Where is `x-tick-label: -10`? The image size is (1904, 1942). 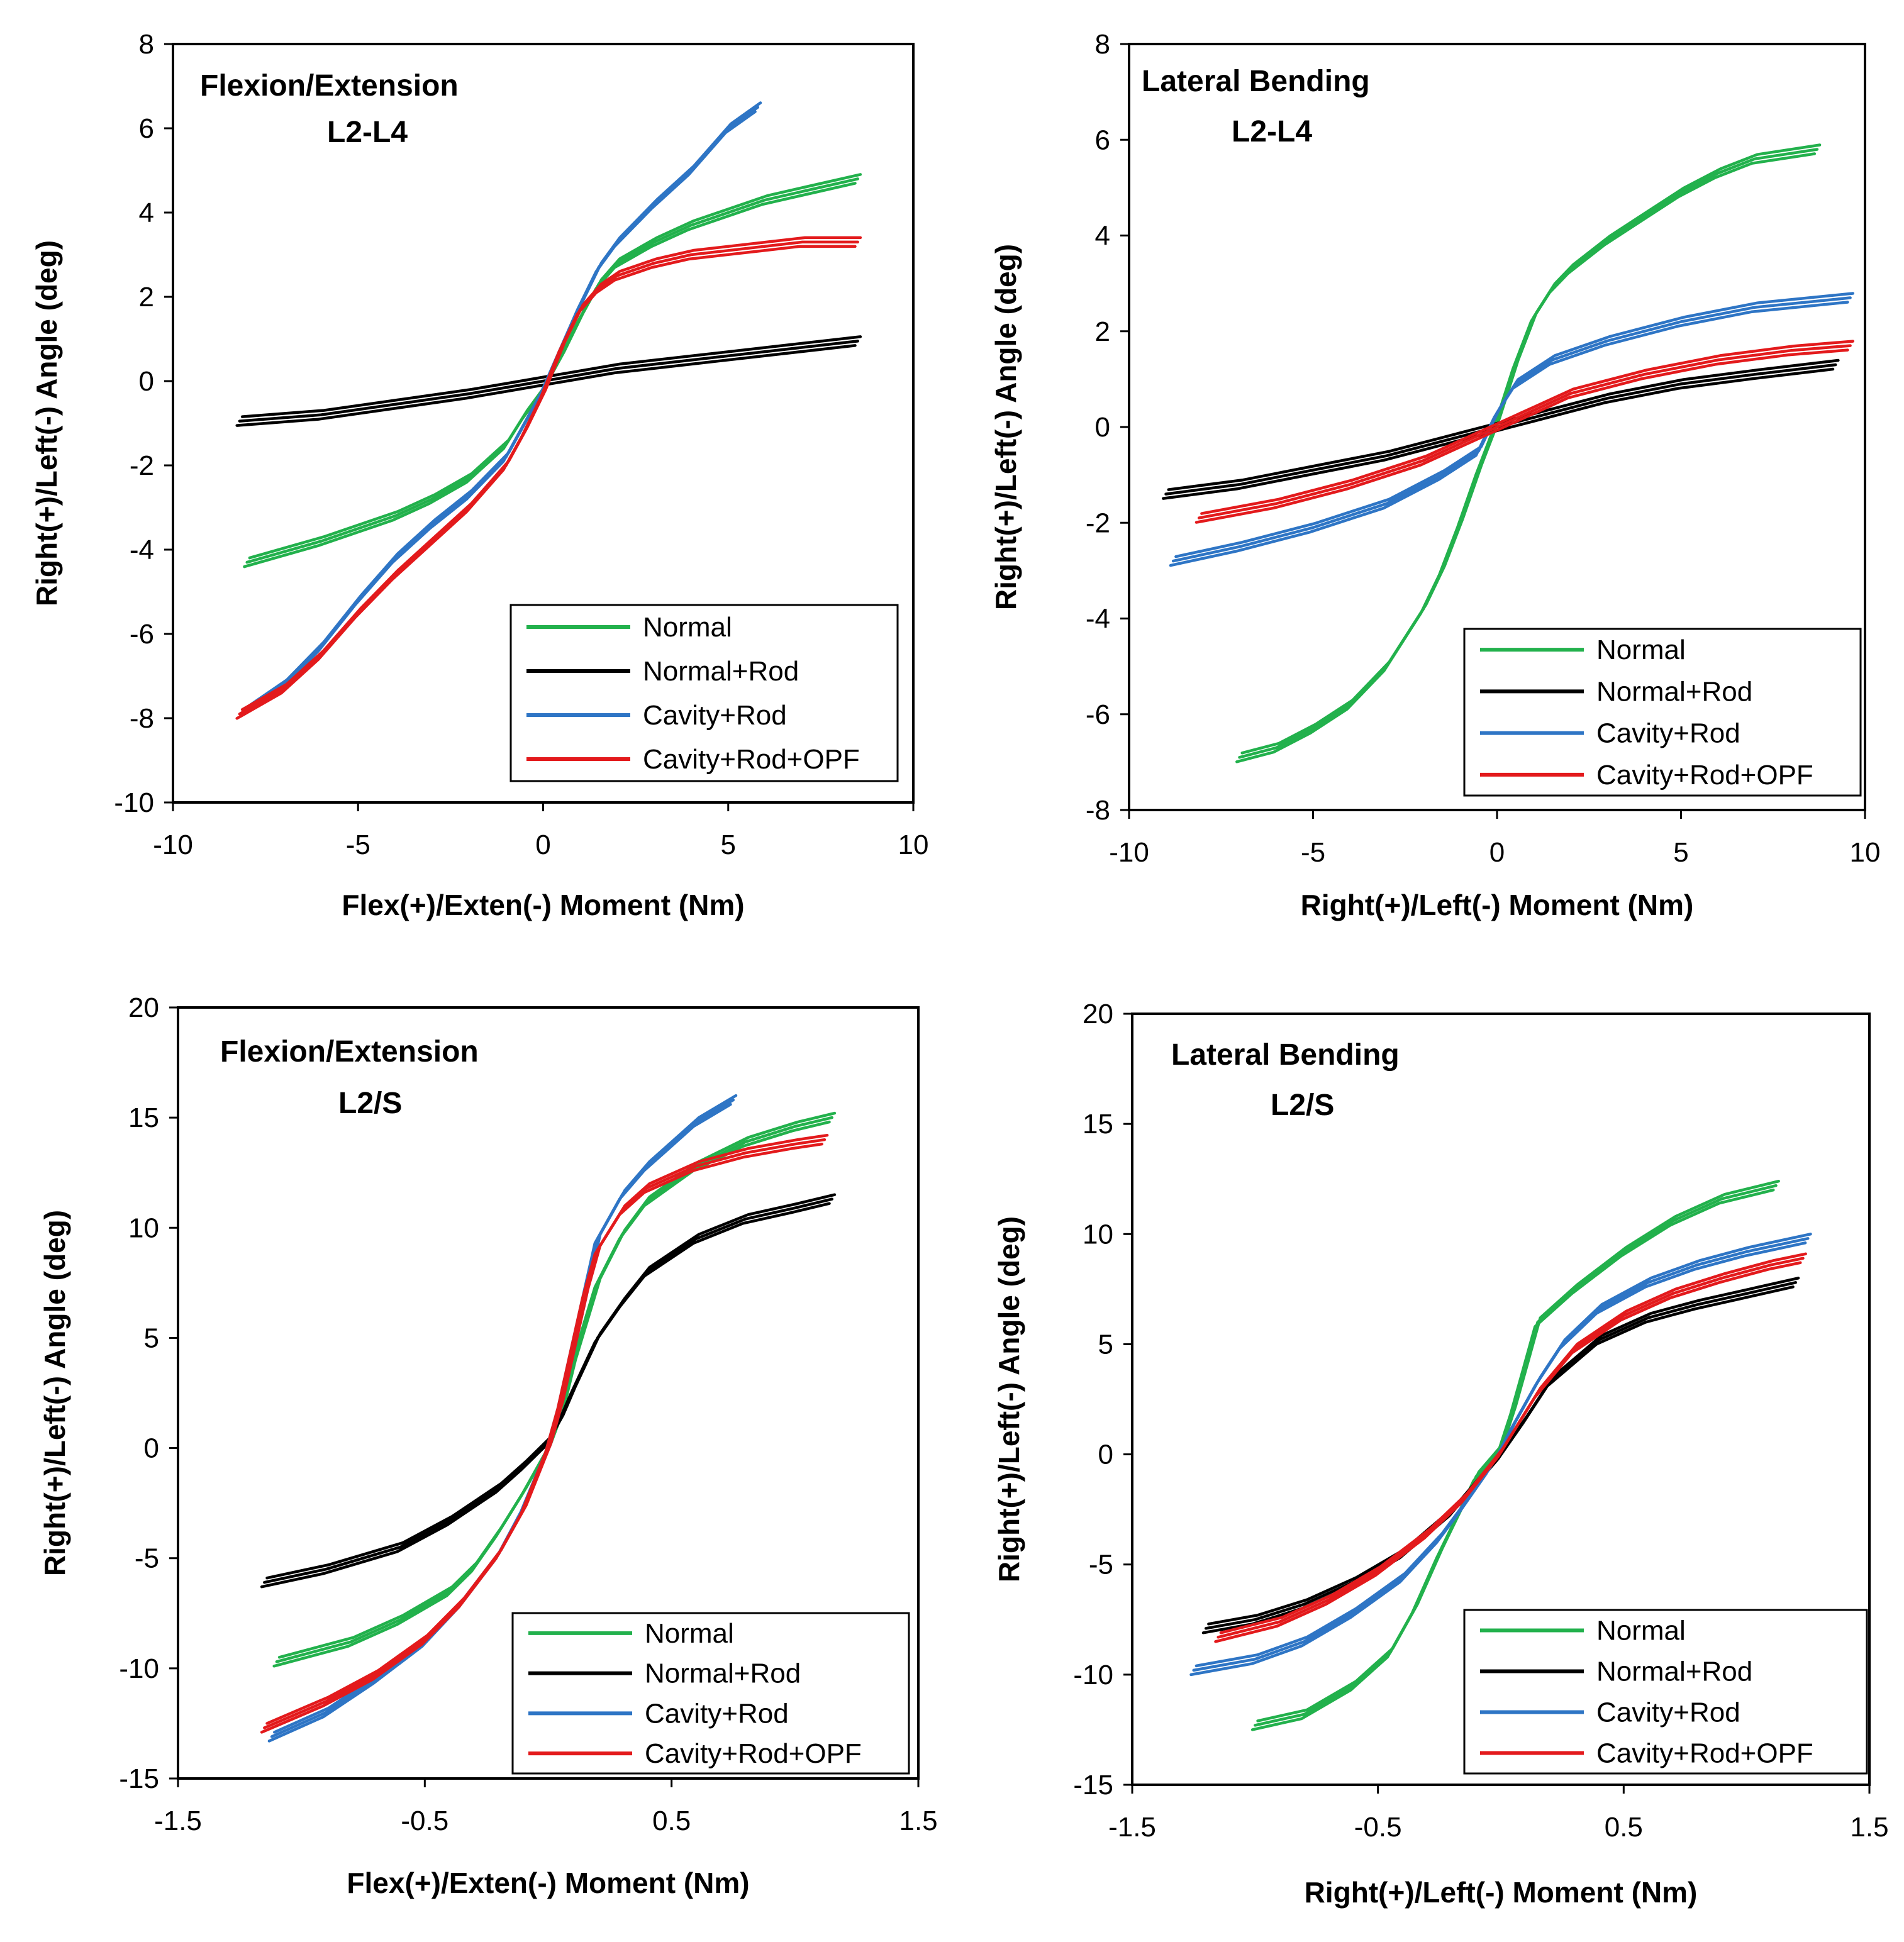
x-tick-label: -10 is located at coordinates (173, 845).